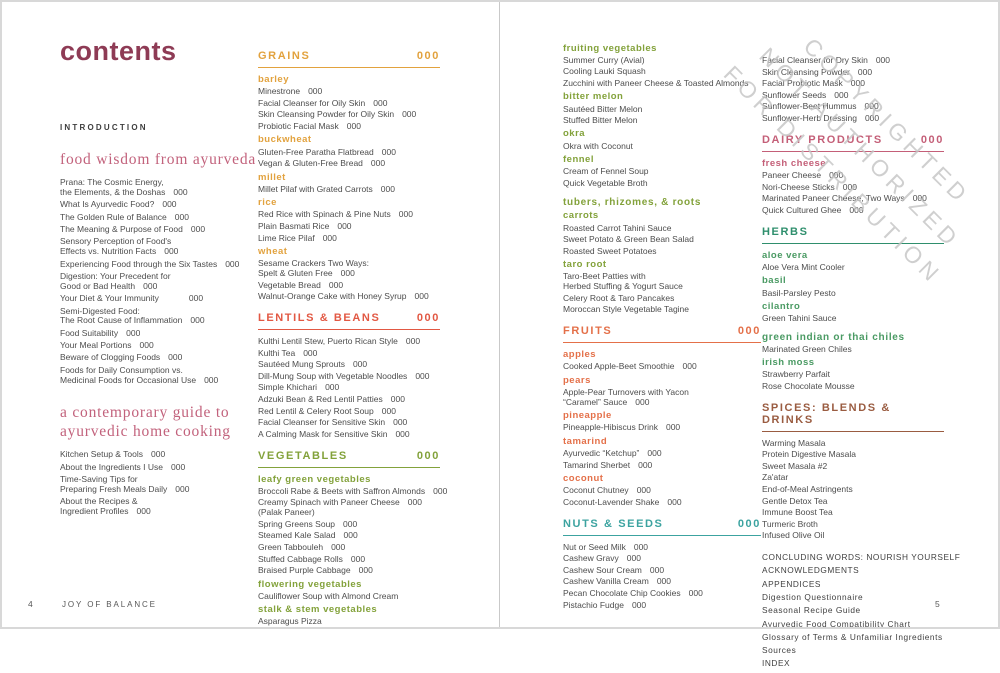  Describe the element at coordinates (308, 535) in the screenshot. I see `toc-item-line: Steamed Kale Salad 000` at that location.